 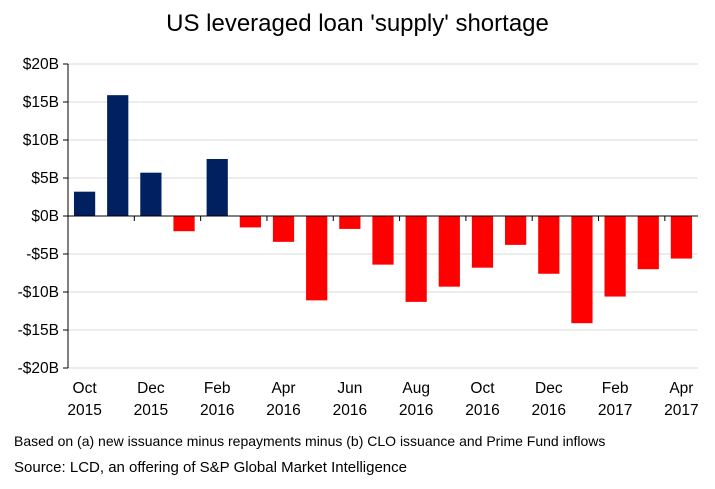 What do you see at coordinates (41, 102) in the screenshot?
I see `y-tick-label: $15B` at bounding box center [41, 102].